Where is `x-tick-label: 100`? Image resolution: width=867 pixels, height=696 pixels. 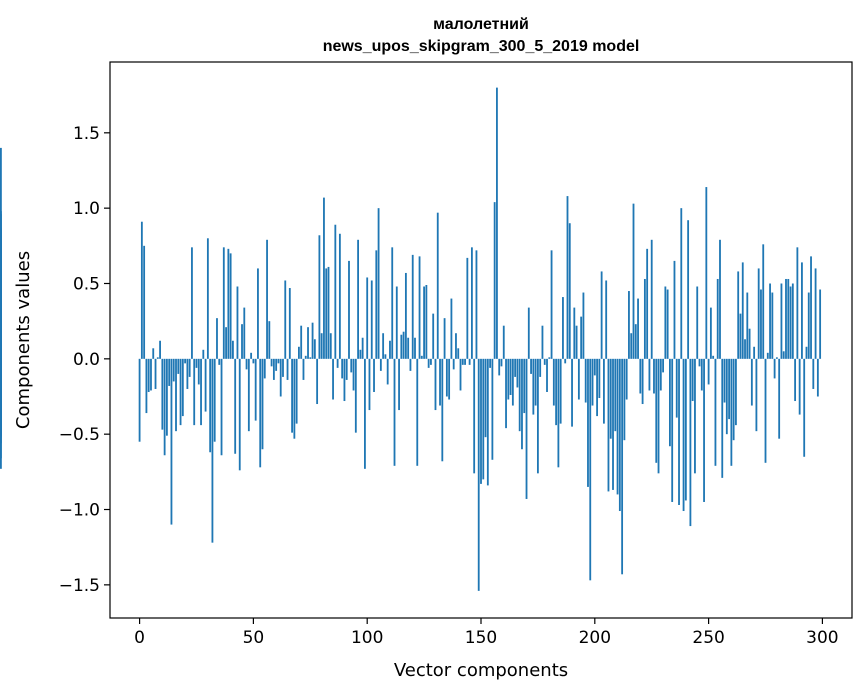
x-tick-label: 100 is located at coordinates (367, 638).